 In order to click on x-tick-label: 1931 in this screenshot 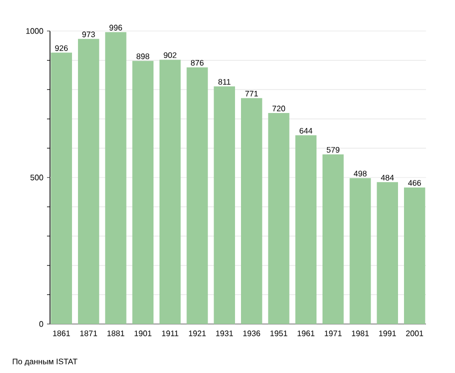, I will do `click(224, 333)`.